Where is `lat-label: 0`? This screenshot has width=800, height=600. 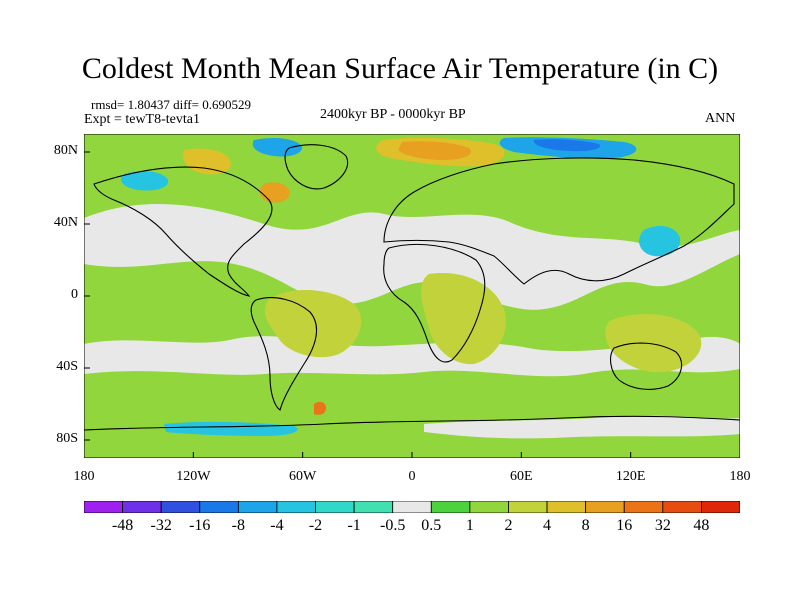 lat-label: 0 is located at coordinates (74, 294).